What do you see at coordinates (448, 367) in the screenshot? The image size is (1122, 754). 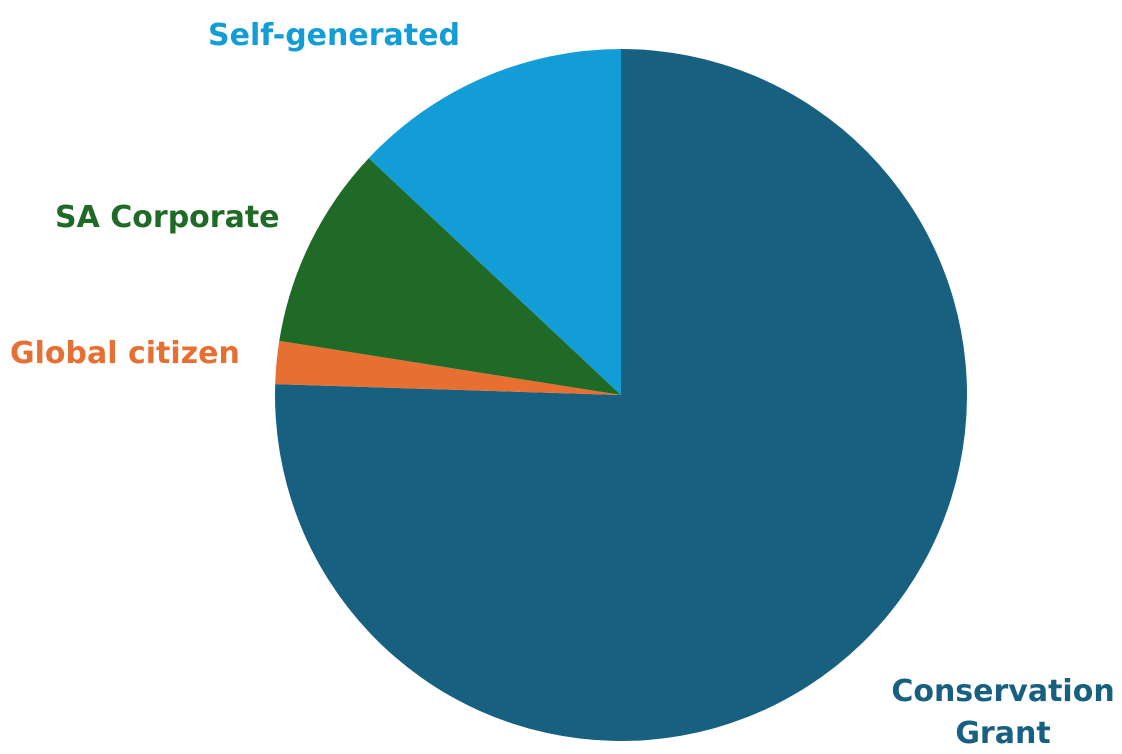 I see `pie-slice-global-citizen` at bounding box center [448, 367].